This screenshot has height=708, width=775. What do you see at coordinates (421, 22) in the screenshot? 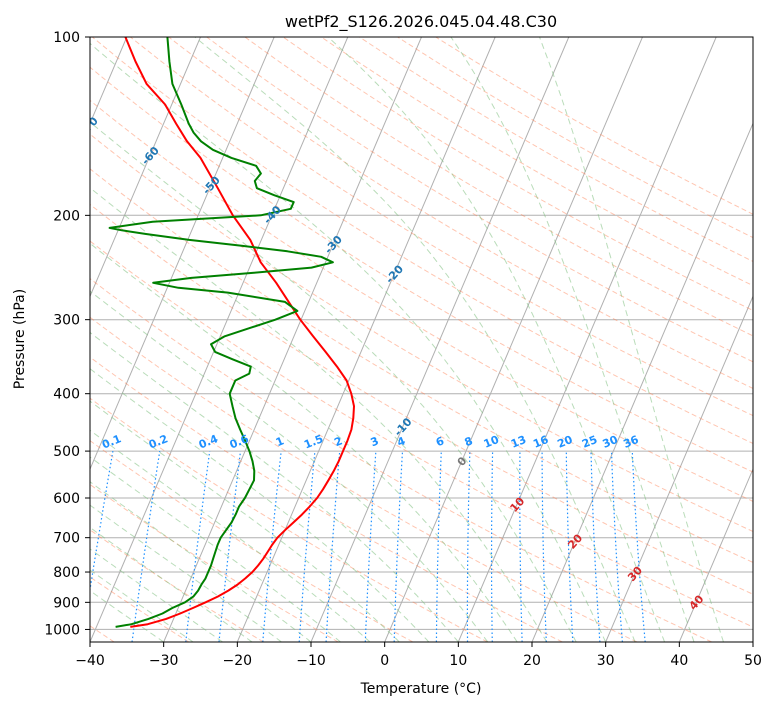
I see `chart-title: wetPf2_S126.2026.045.04.48.C30` at bounding box center [421, 22].